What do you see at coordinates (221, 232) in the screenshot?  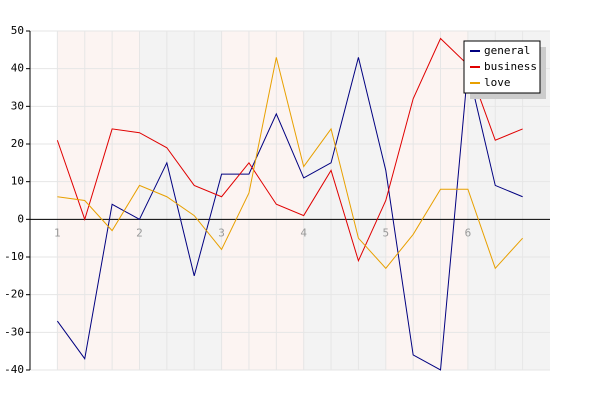 I see `x-tick-label: 3` at bounding box center [221, 232].